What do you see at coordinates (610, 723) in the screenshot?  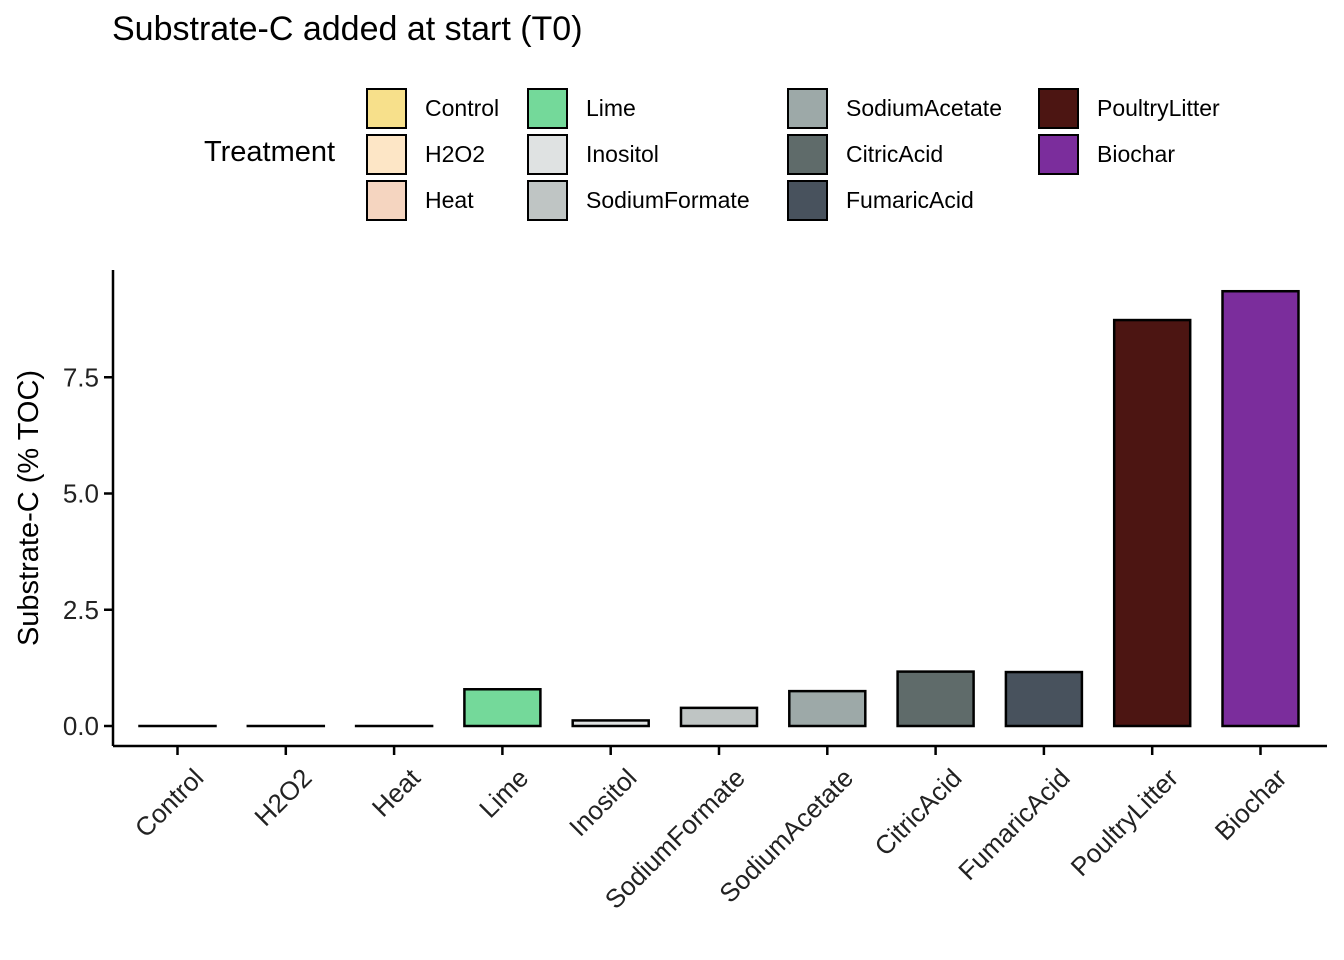 I see `bar-inositol` at bounding box center [610, 723].